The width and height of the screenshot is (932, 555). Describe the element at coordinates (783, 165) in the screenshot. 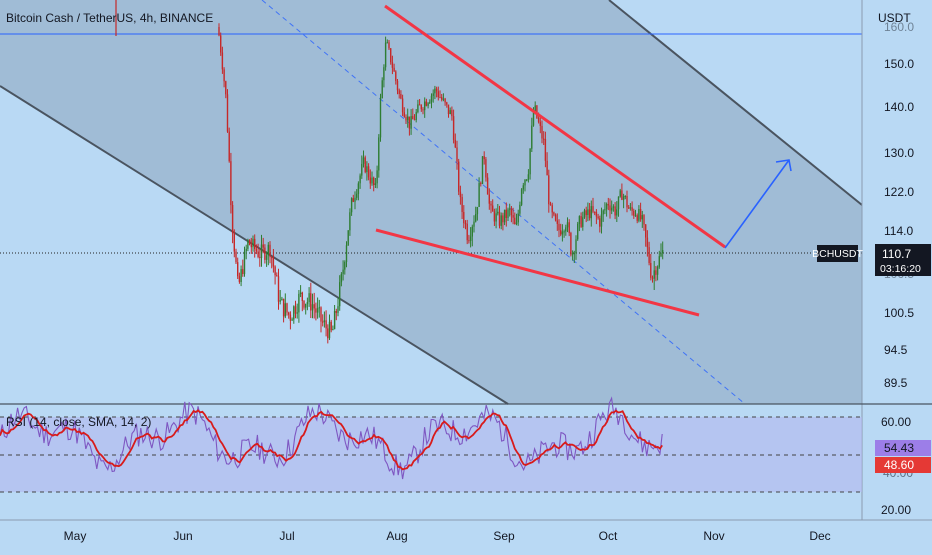

I see `projection-arrowhead` at that location.